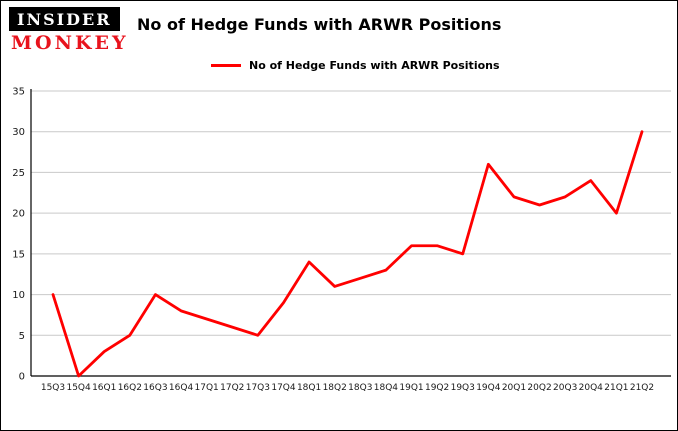 The image size is (678, 431). I want to click on legend: No of Hedge Funds with ARWR Positions, so click(355, 65).